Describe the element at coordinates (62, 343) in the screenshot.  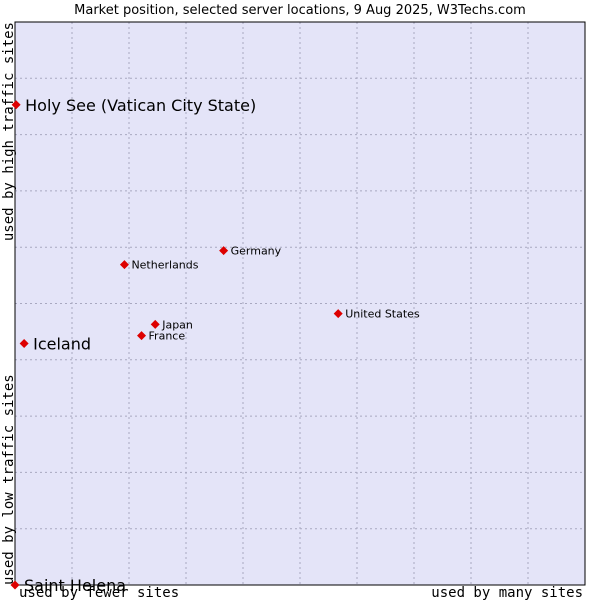
I see `point-label: Iceland` at that location.